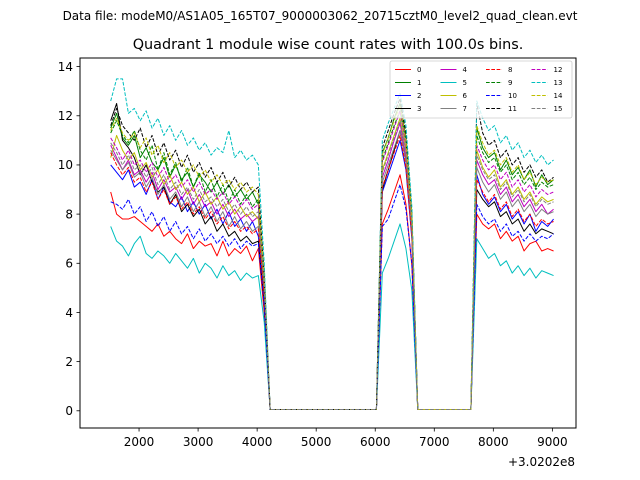 The width and height of the screenshot is (640, 480). Describe the element at coordinates (465, 83) in the screenshot. I see `legend-label-5: 5` at that location.